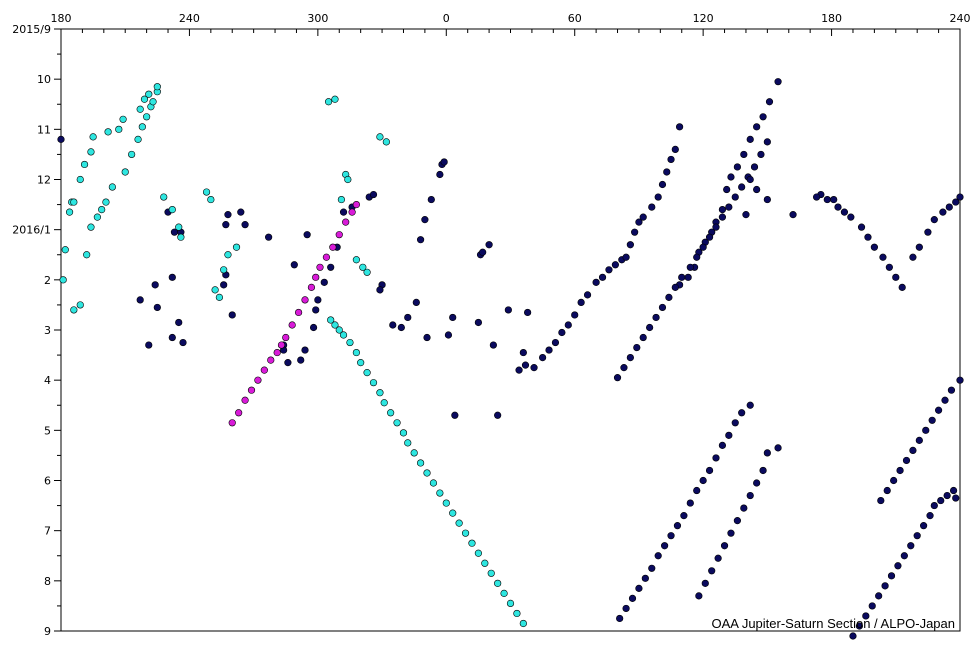 The width and height of the screenshot is (980, 650). I want to click on x-tick-label: 180, so click(831, 18).